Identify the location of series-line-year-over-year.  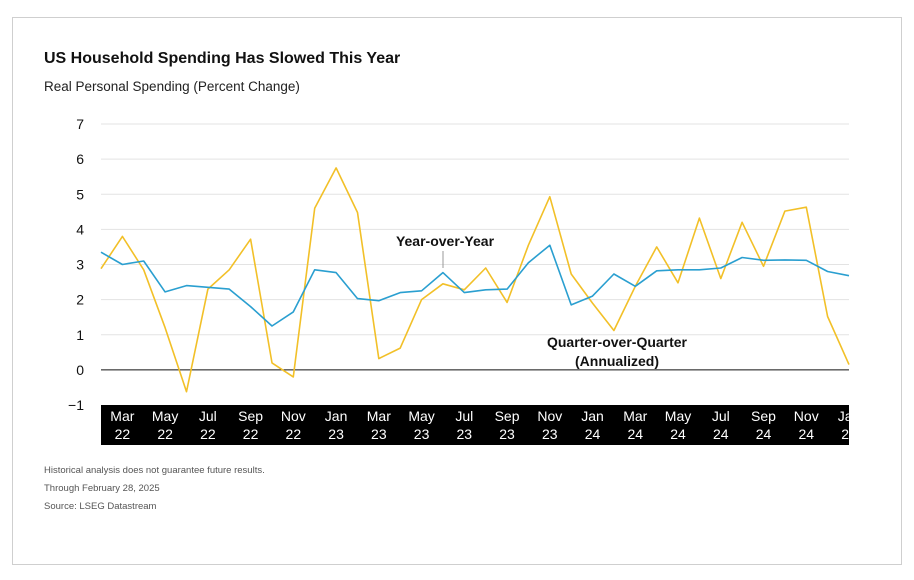
(475, 285).